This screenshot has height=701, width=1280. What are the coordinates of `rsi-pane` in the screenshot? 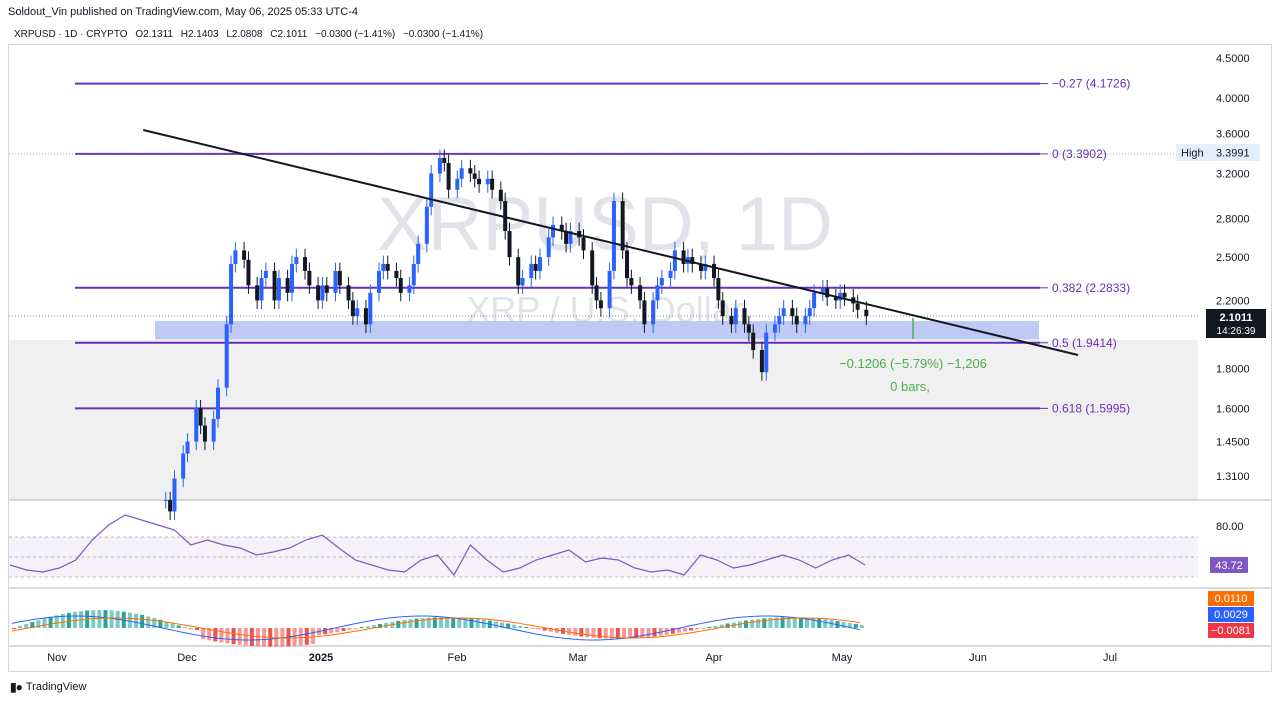 It's located at (603, 544).